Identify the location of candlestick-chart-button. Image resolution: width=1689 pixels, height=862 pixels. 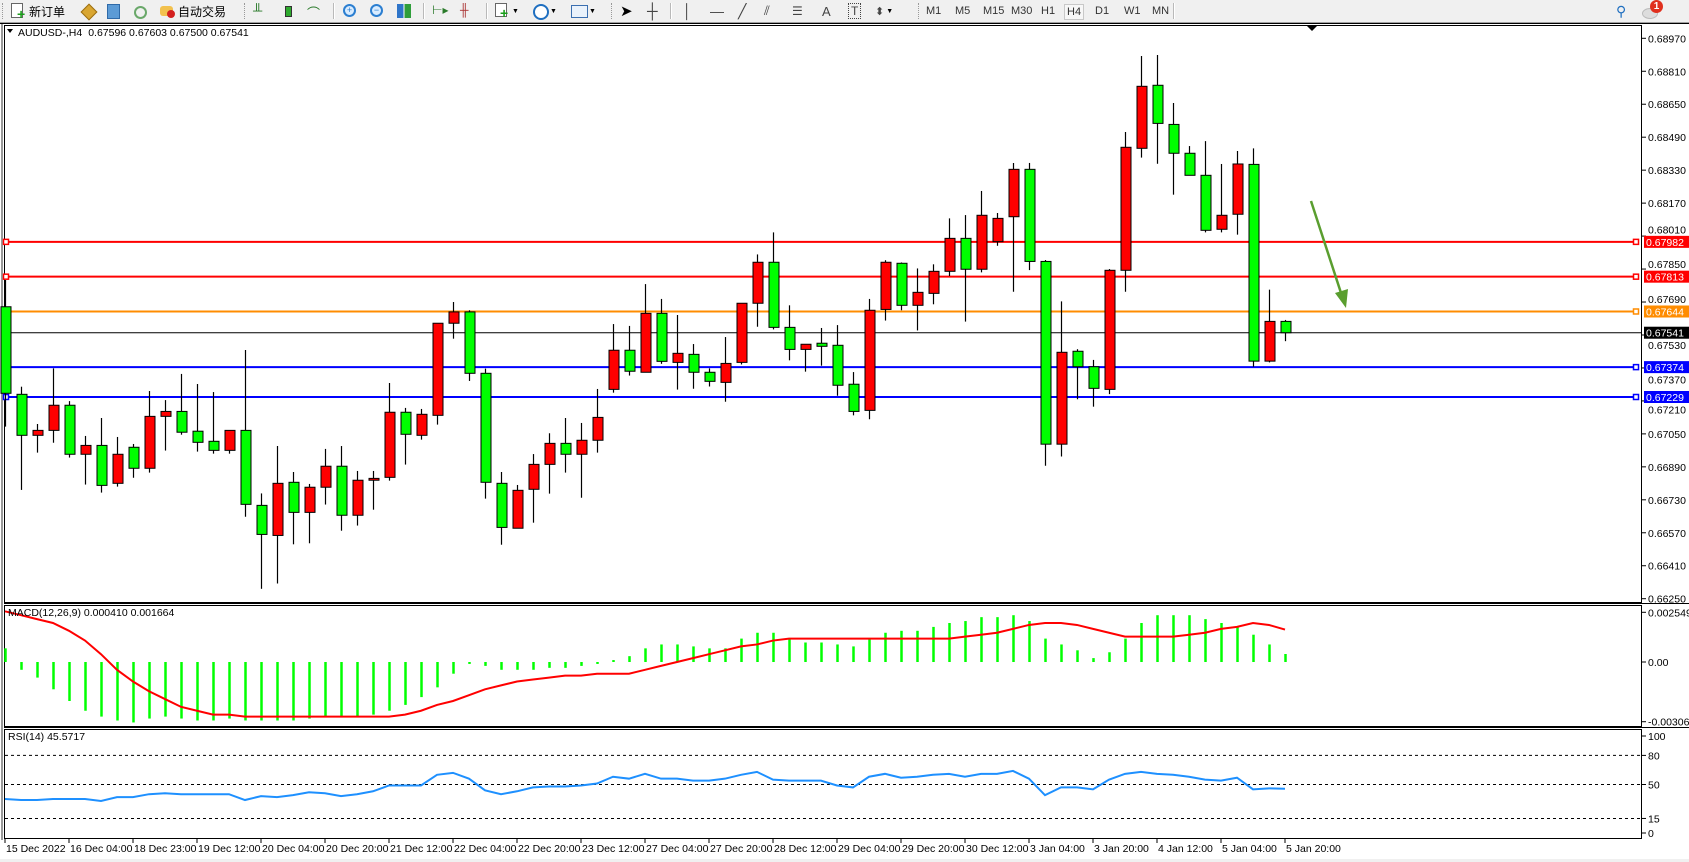
(288, 11).